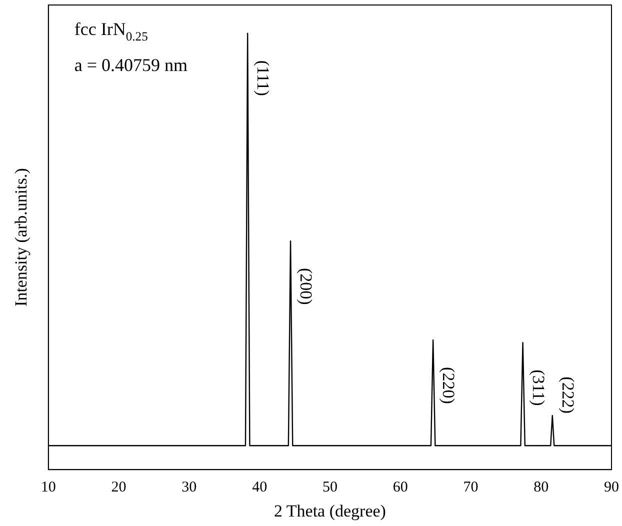 The image size is (622, 526). What do you see at coordinates (611, 488) in the screenshot?
I see `x-tick-label: 90` at bounding box center [611, 488].